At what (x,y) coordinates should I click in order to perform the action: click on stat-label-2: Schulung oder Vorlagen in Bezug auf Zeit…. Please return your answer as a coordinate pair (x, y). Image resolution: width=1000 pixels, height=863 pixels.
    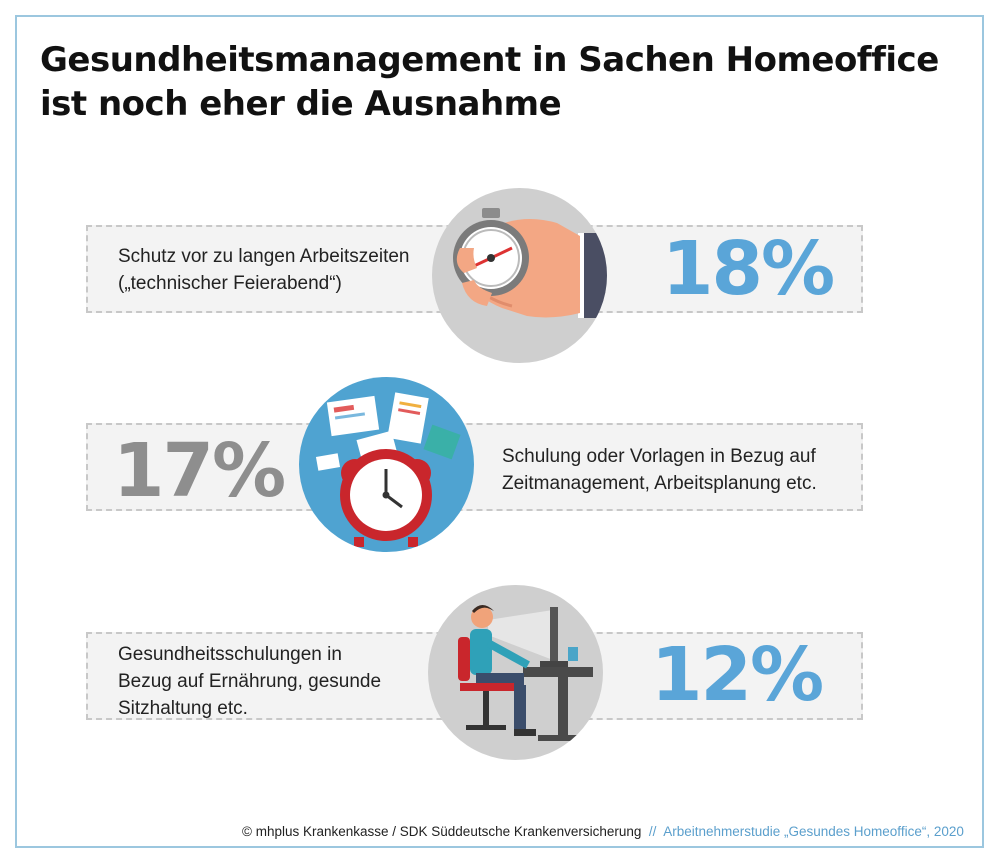
    Looking at the image, I should click on (659, 470).